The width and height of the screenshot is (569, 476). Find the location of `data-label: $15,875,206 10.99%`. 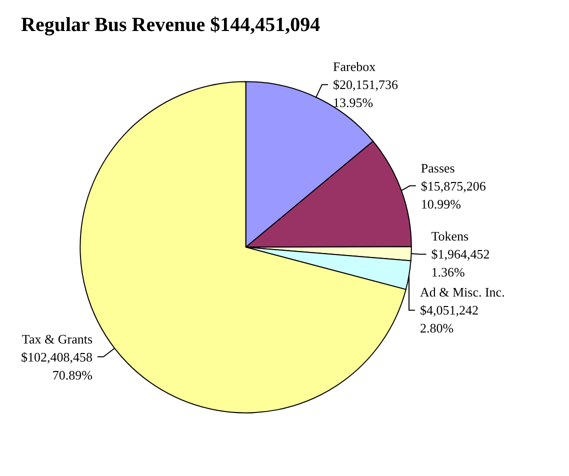

data-label: $15,875,206 10.99% is located at coordinates (453, 195).